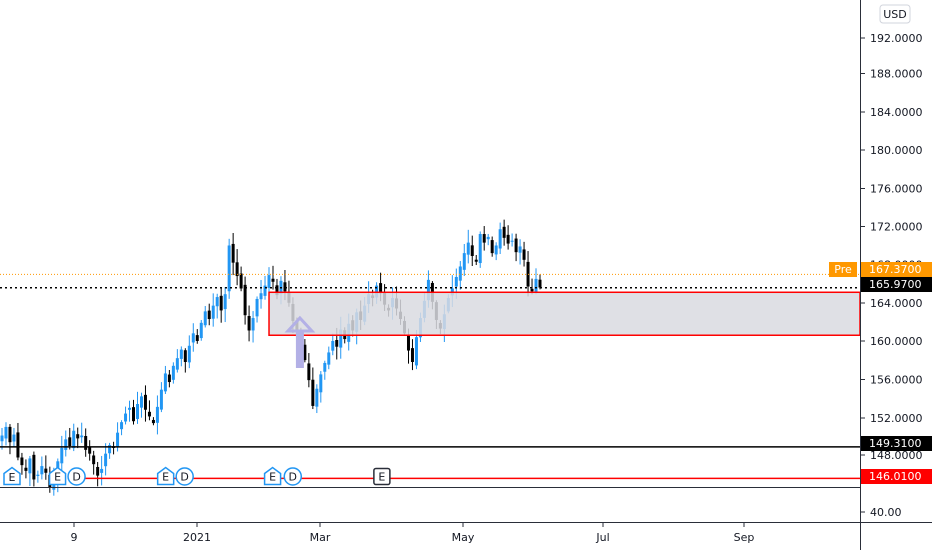 The image size is (932, 550). I want to click on pre-value: 167.3700, so click(895, 269).